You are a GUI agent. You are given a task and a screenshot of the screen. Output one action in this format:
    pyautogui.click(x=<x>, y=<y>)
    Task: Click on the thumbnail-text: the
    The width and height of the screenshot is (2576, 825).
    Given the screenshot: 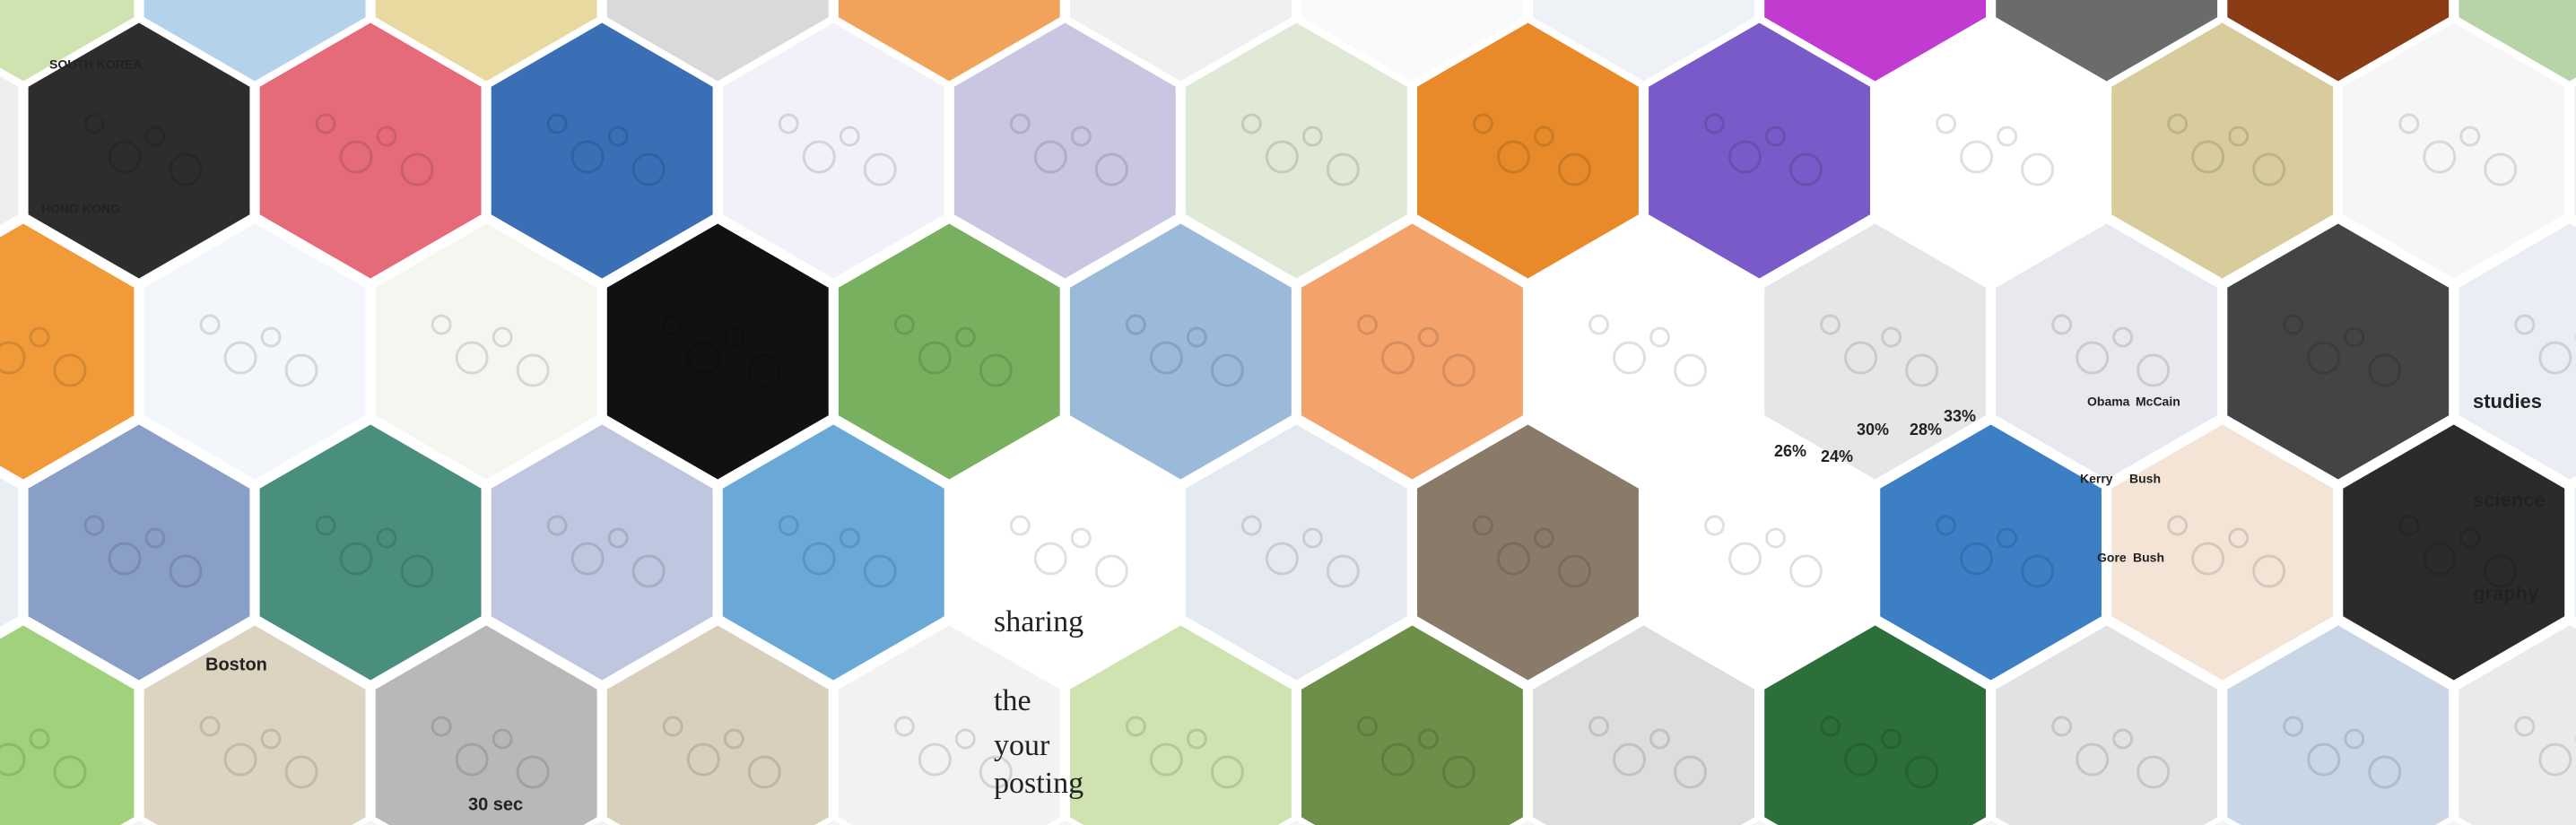 What is the action you would take?
    pyautogui.click(x=1012, y=701)
    